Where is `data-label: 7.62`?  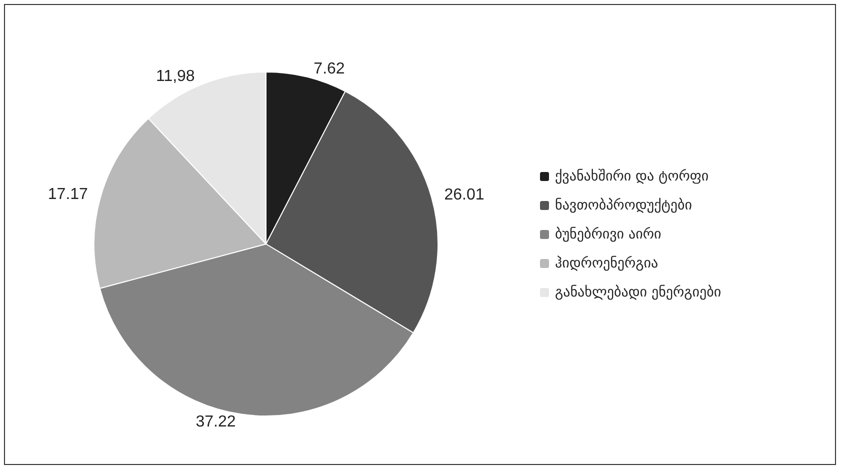 data-label: 7.62 is located at coordinates (329, 69).